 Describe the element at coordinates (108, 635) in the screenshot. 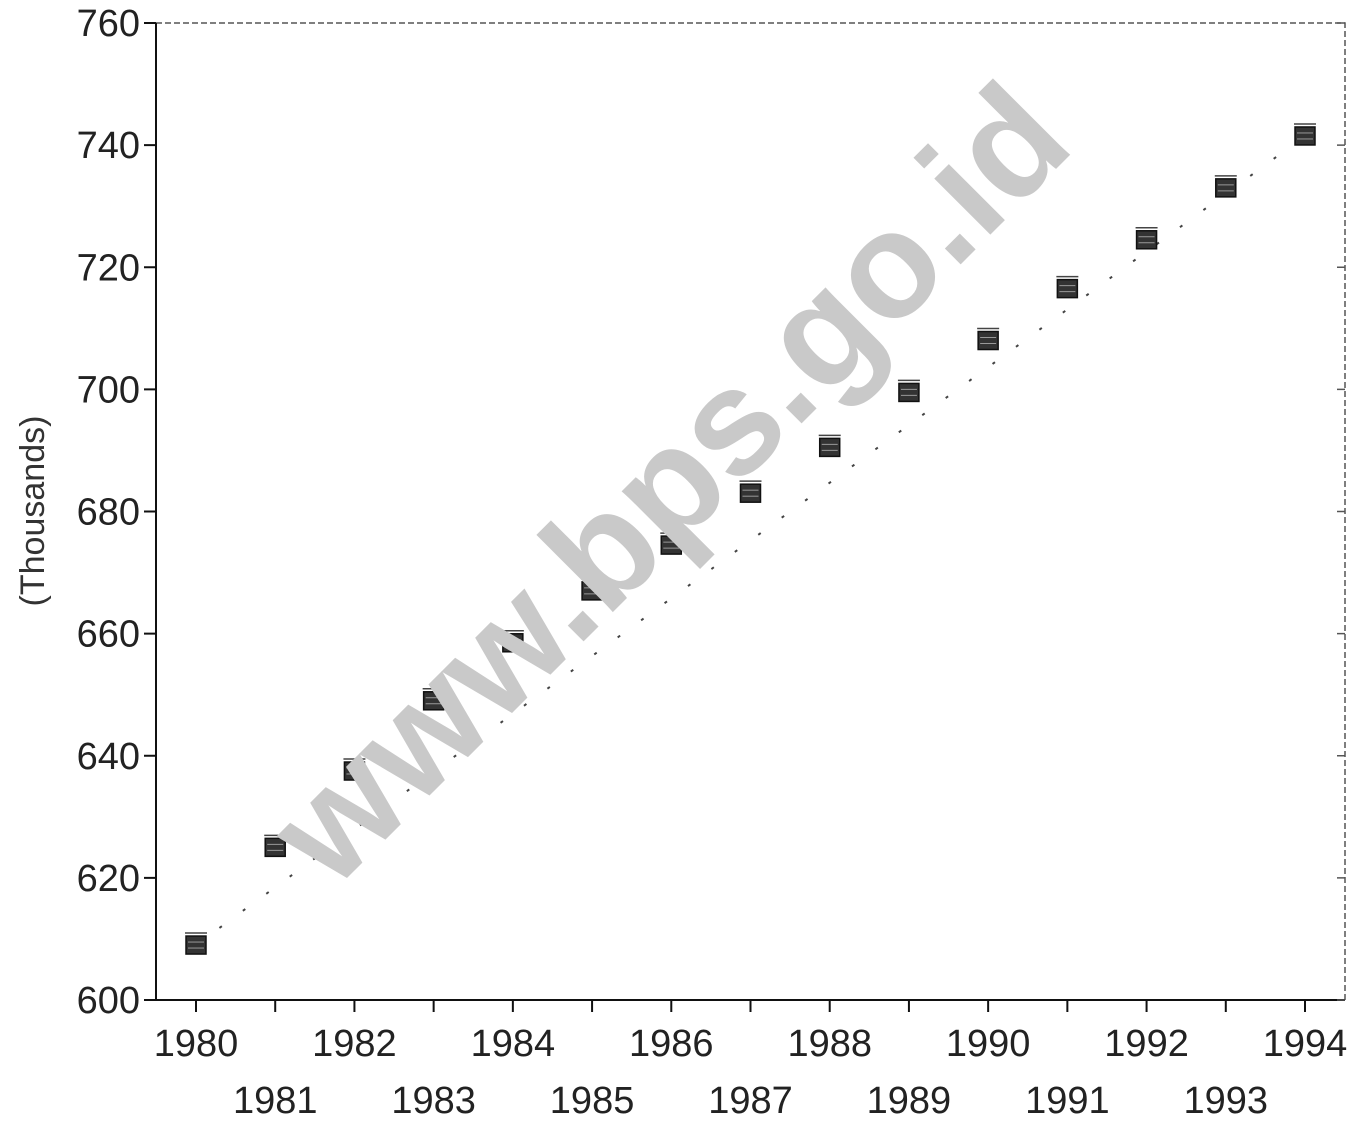

I see `y-tick-label: 660` at that location.